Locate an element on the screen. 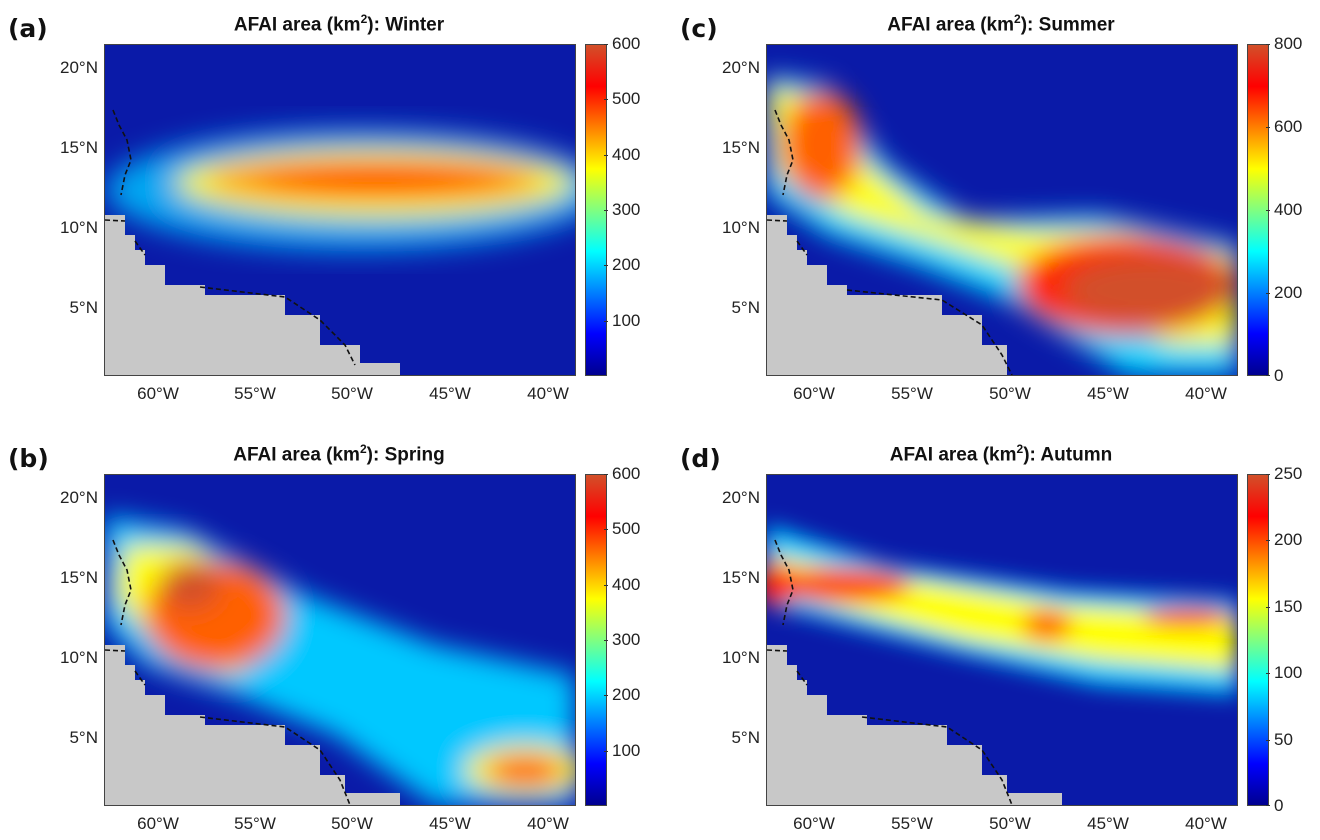 The image size is (1320, 840). panel-letter: (a) is located at coordinates (28, 28).